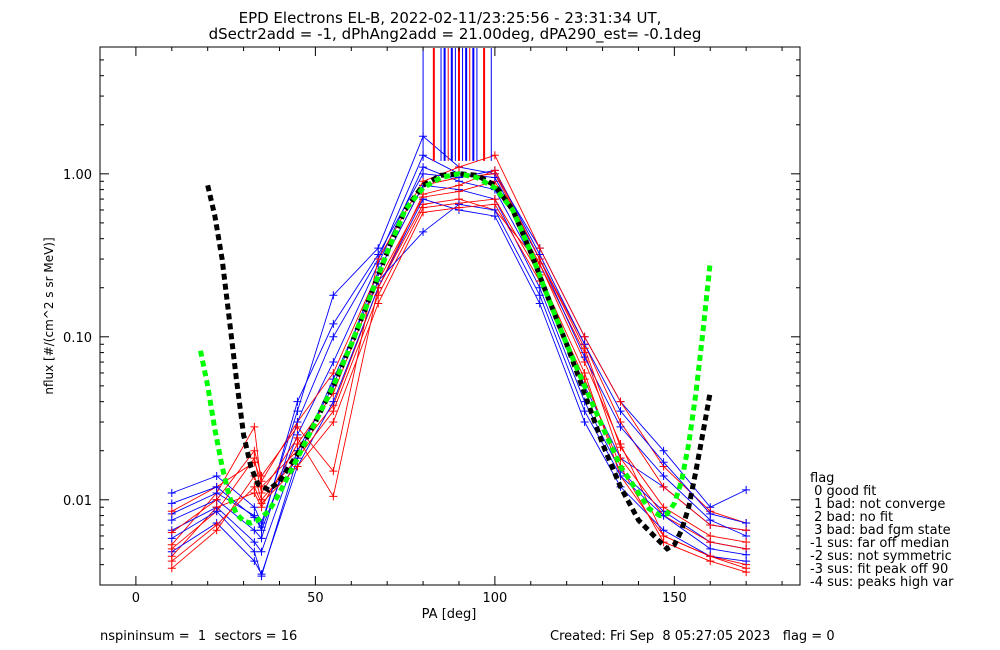 Image resolution: width=1000 pixels, height=650 pixels. I want to click on y-tick-label: 0.10, so click(77, 338).